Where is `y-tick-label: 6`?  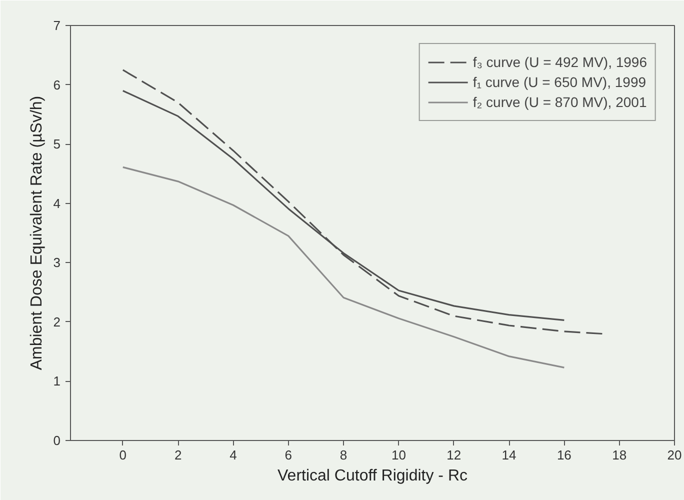 y-tick-label: 6 is located at coordinates (57, 84).